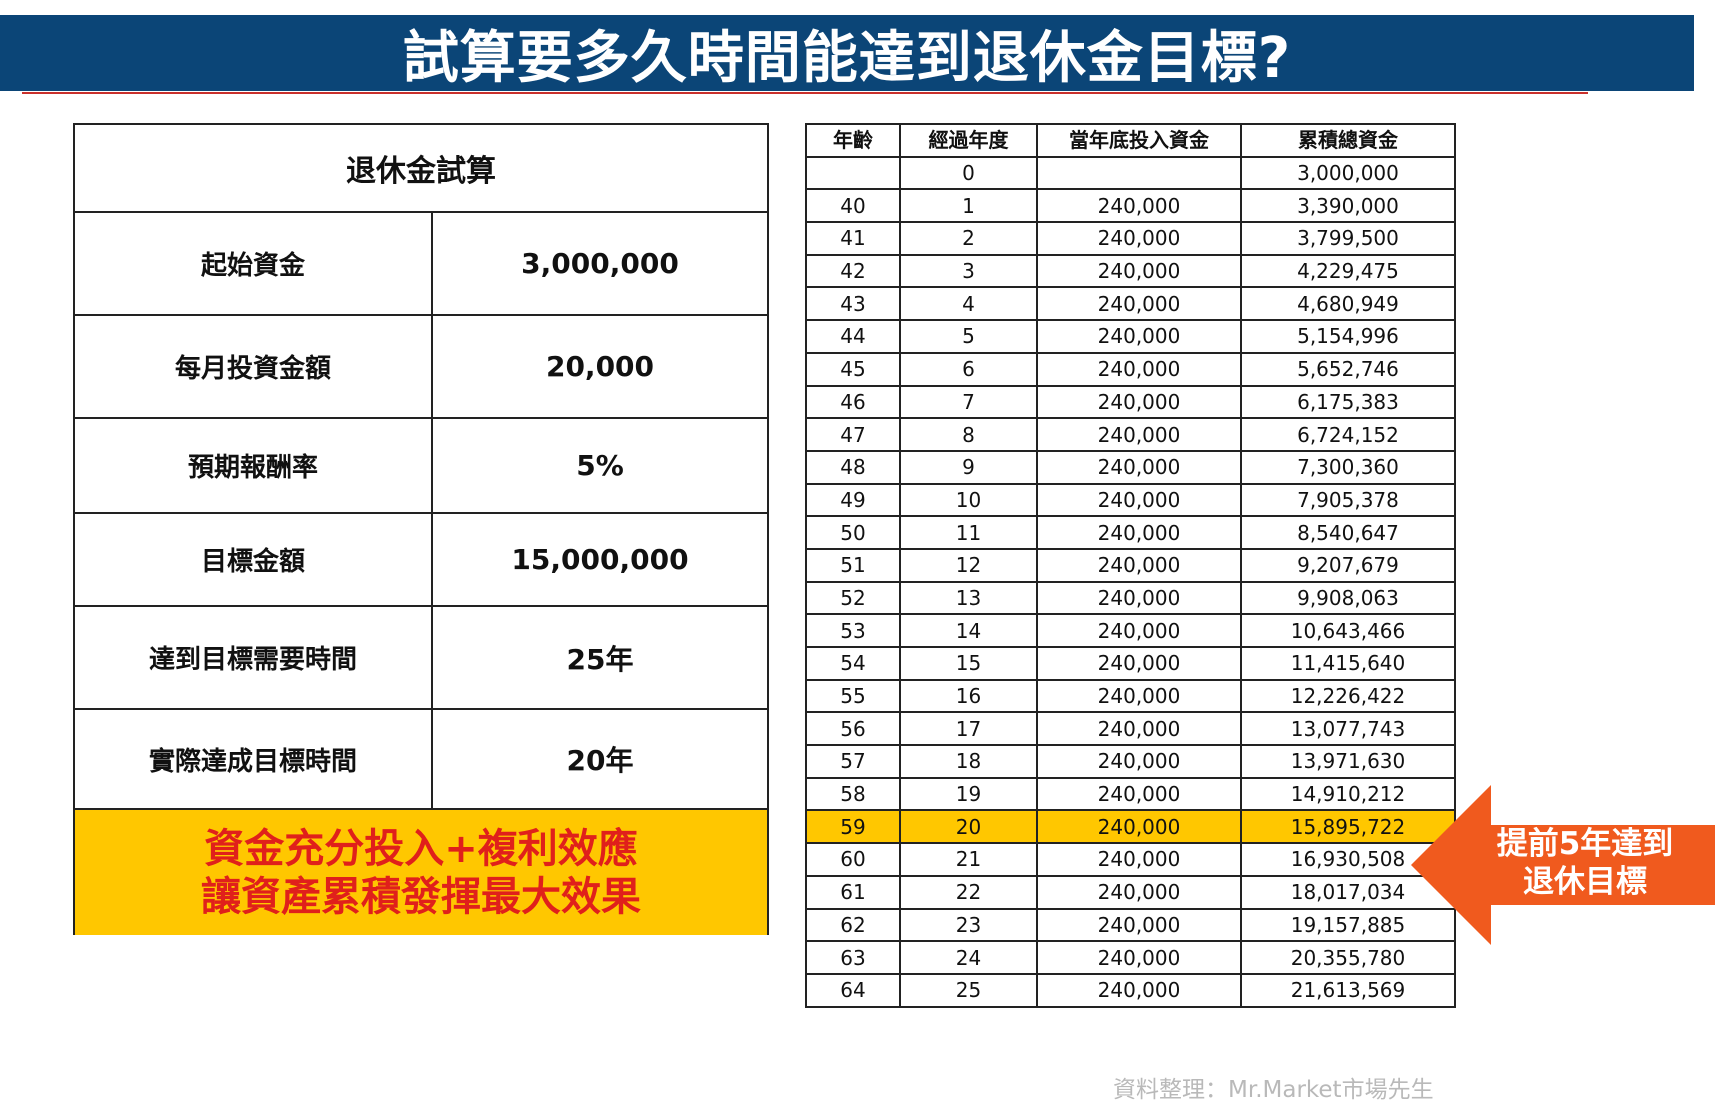 The height and width of the screenshot is (1118, 1715). I want to click on table-row: 46 7 240,000 6,175,383, so click(1130, 402).